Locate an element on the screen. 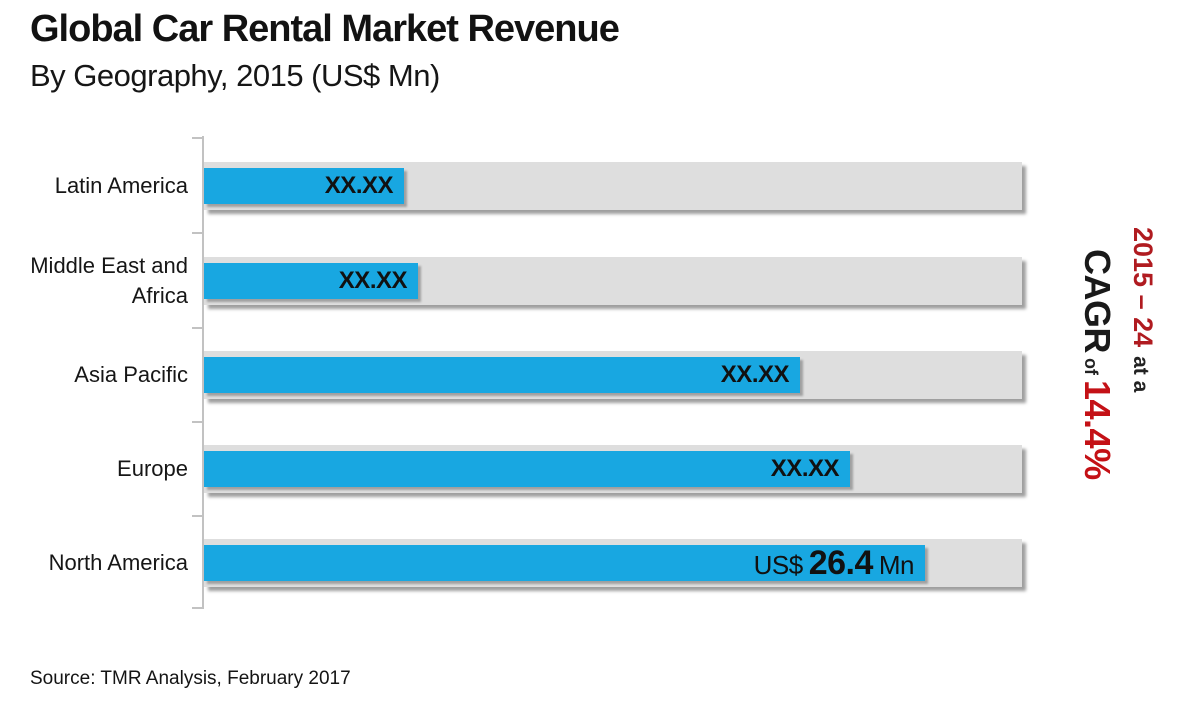 Image resolution: width=1200 pixels, height=701 pixels. cagr-period: 2015 – 24 is located at coordinates (1143, 287).